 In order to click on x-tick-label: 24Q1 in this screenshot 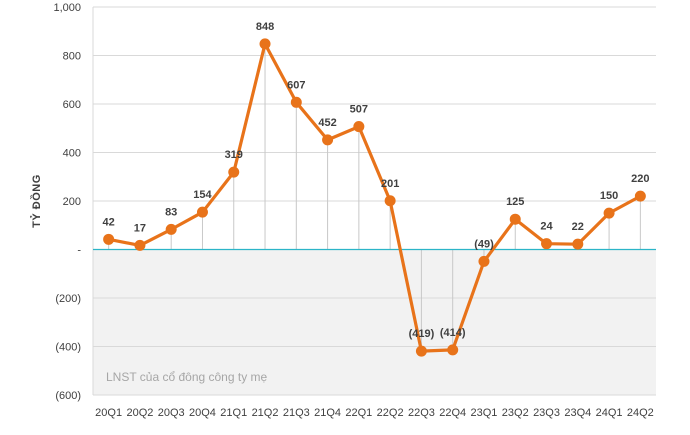, I will do `click(609, 413)`.